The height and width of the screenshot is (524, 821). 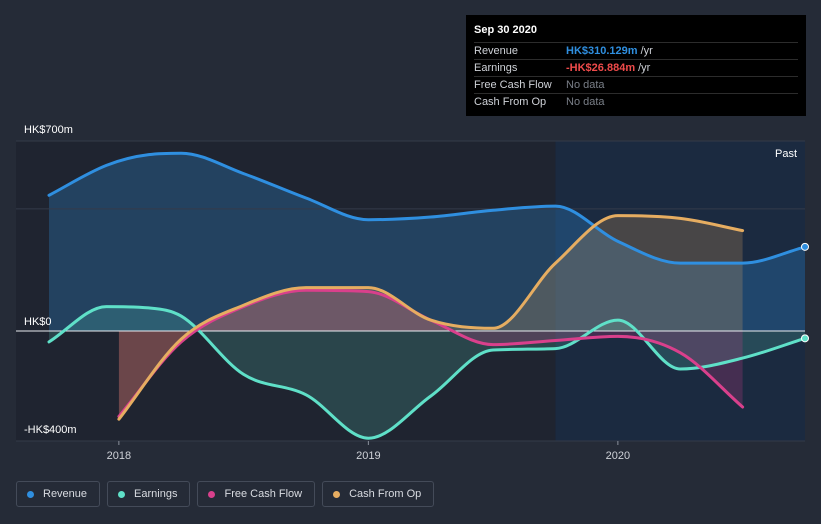 I want to click on series-end-markers, so click(x=805, y=292).